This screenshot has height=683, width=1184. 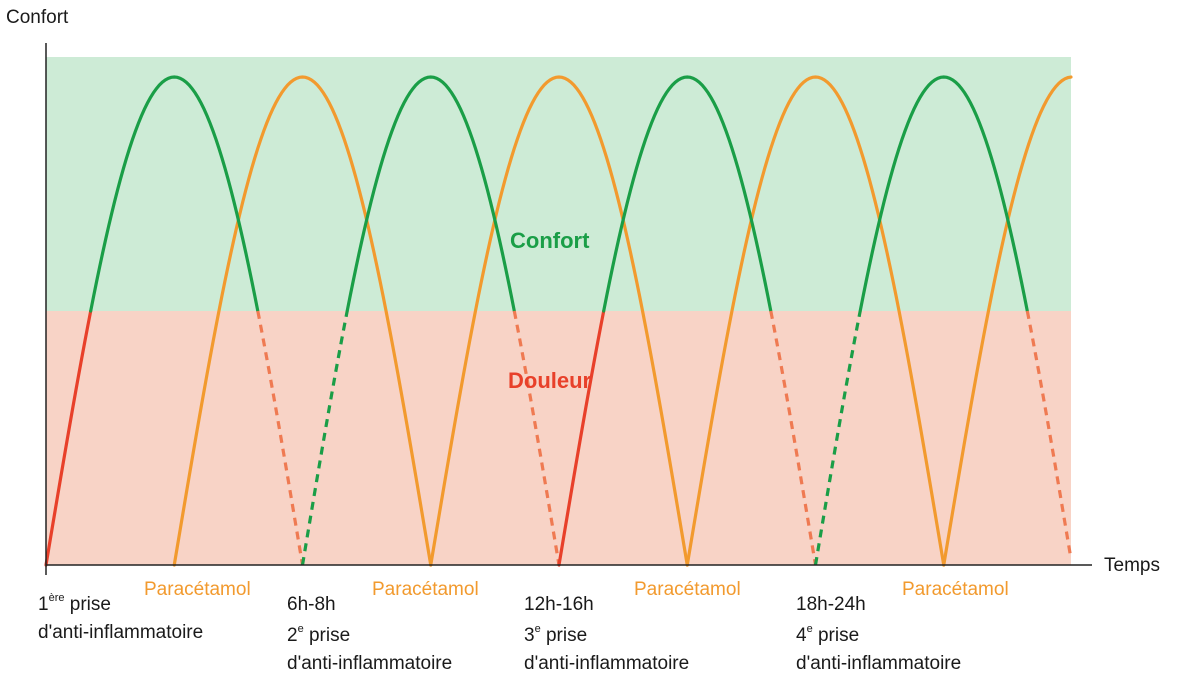 What do you see at coordinates (801, 635) in the screenshot?
I see `dose4-number: 4` at bounding box center [801, 635].